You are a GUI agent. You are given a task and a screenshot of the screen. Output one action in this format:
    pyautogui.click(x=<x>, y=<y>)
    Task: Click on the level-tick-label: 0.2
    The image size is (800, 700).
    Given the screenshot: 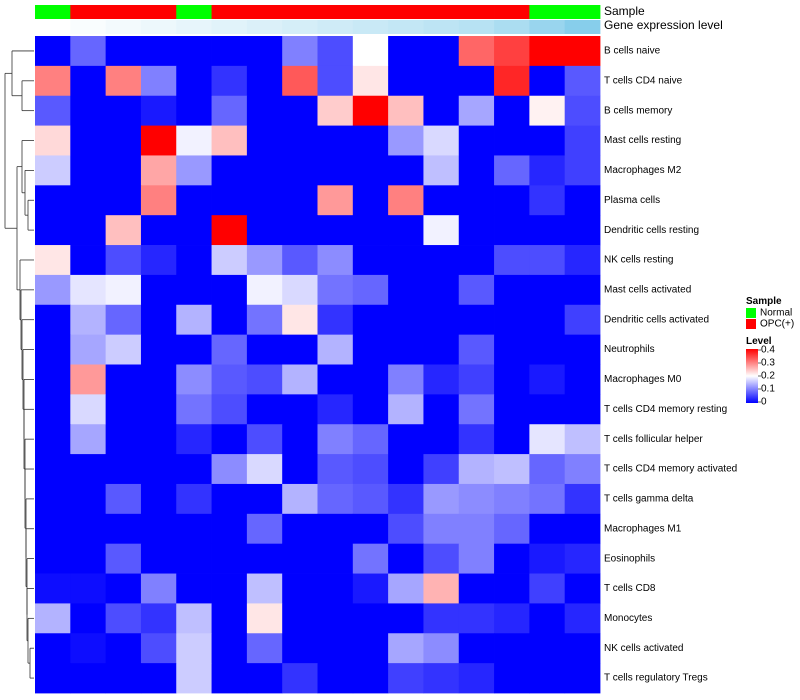 What is the action you would take?
    pyautogui.click(x=768, y=376)
    